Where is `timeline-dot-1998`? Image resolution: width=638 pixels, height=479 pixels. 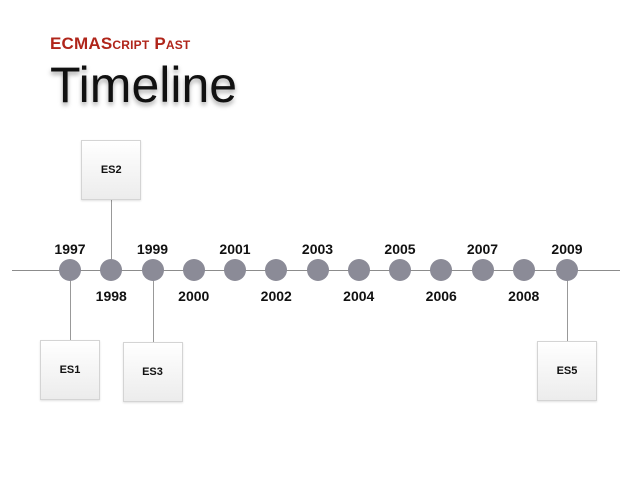
timeline-dot-1998 is located at coordinates (111, 270).